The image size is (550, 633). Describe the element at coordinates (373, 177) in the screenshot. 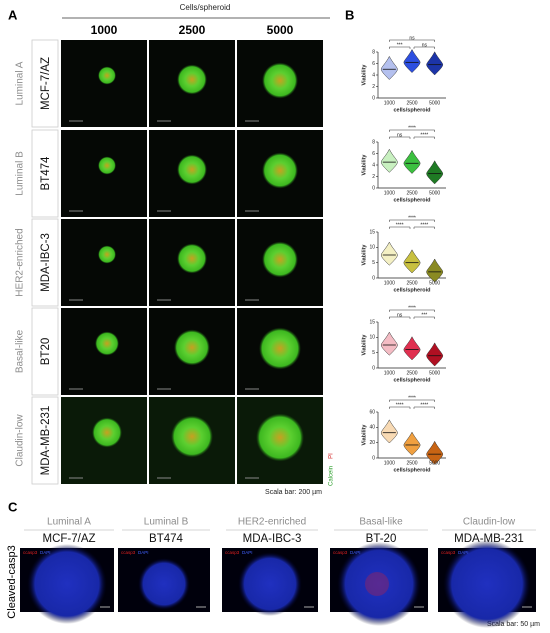

I see `y-tick-label: 2` at that location.